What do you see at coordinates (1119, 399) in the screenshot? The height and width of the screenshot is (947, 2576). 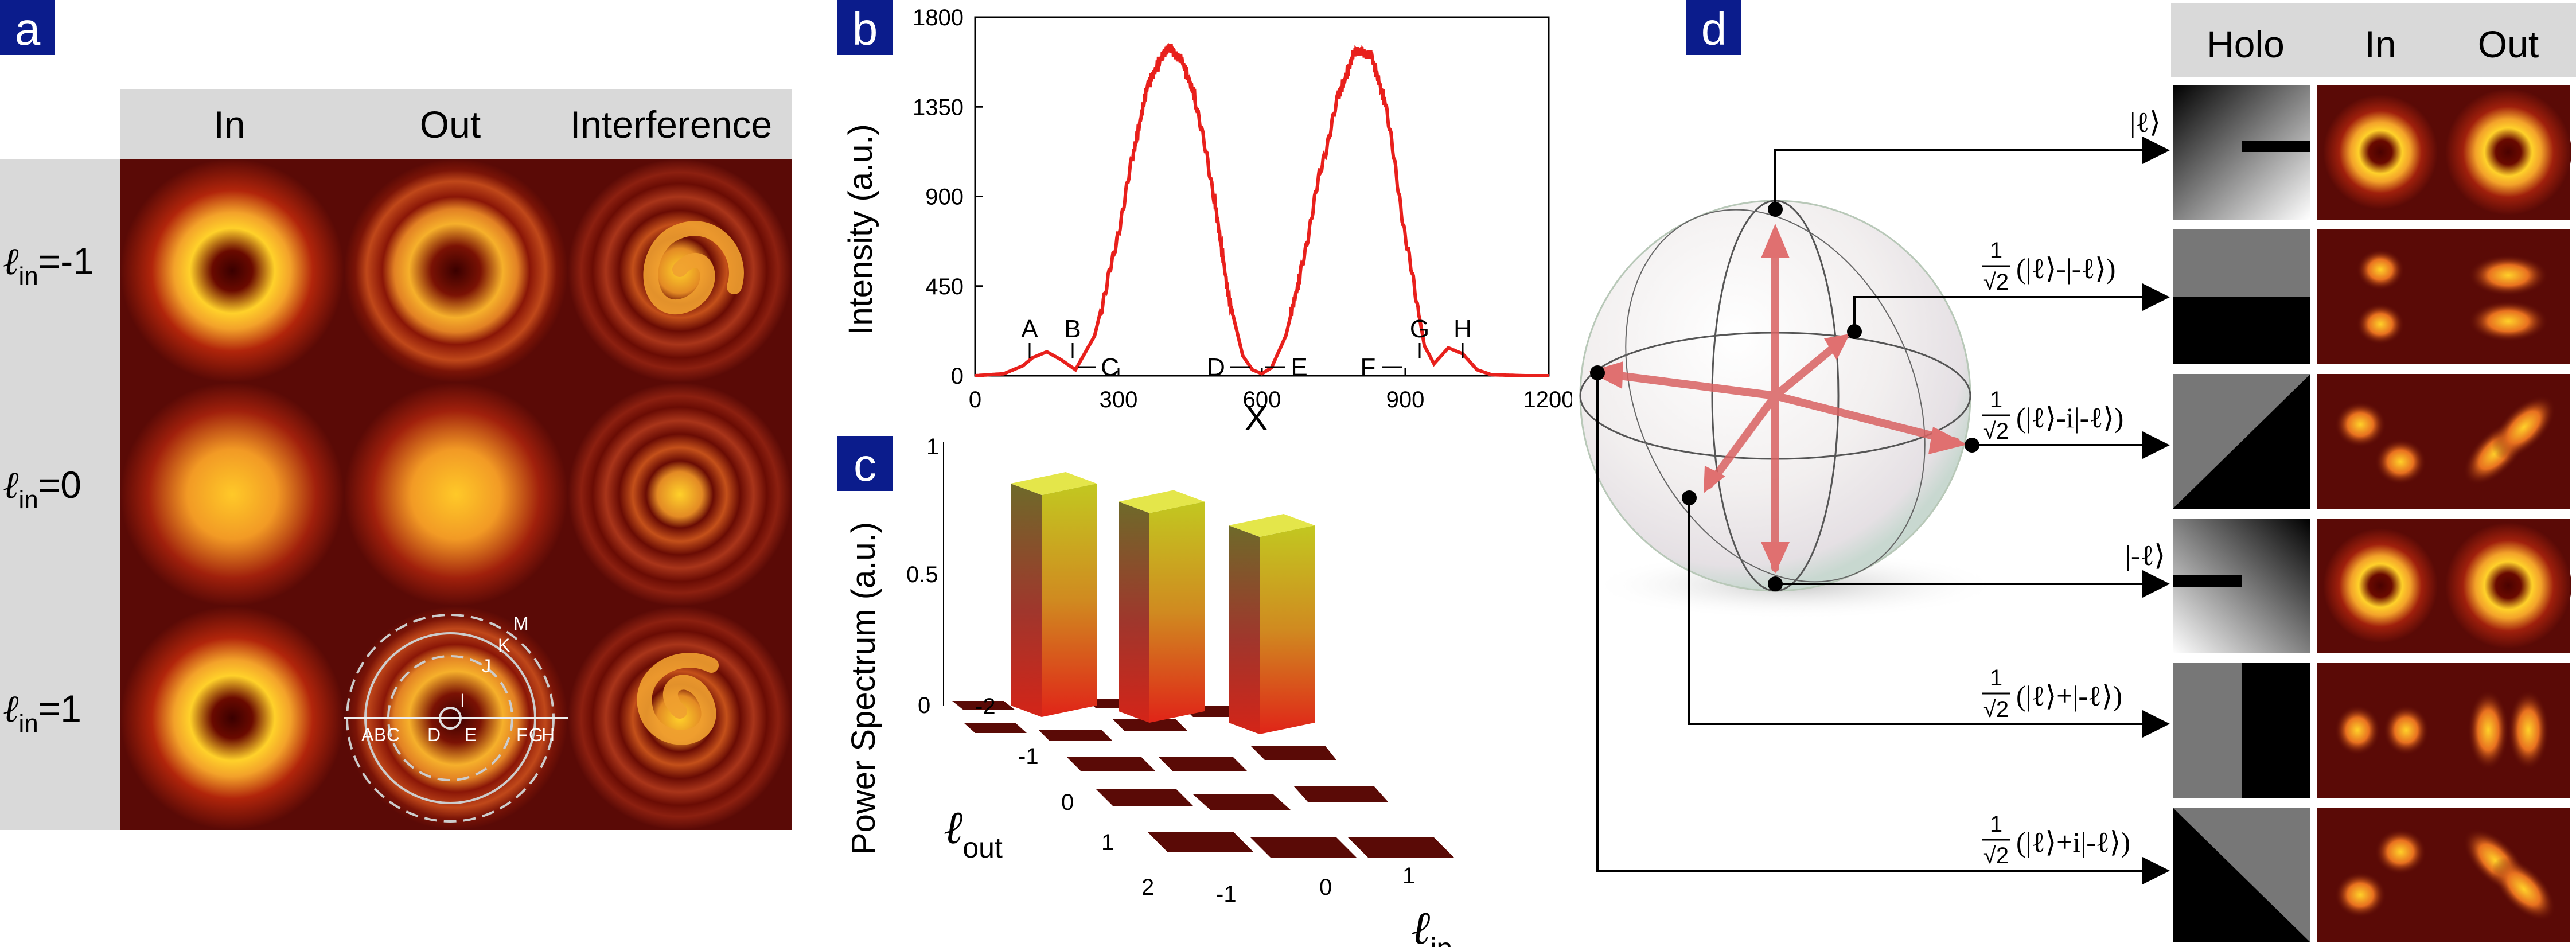 I see `x-tick-label: 300` at bounding box center [1119, 399].